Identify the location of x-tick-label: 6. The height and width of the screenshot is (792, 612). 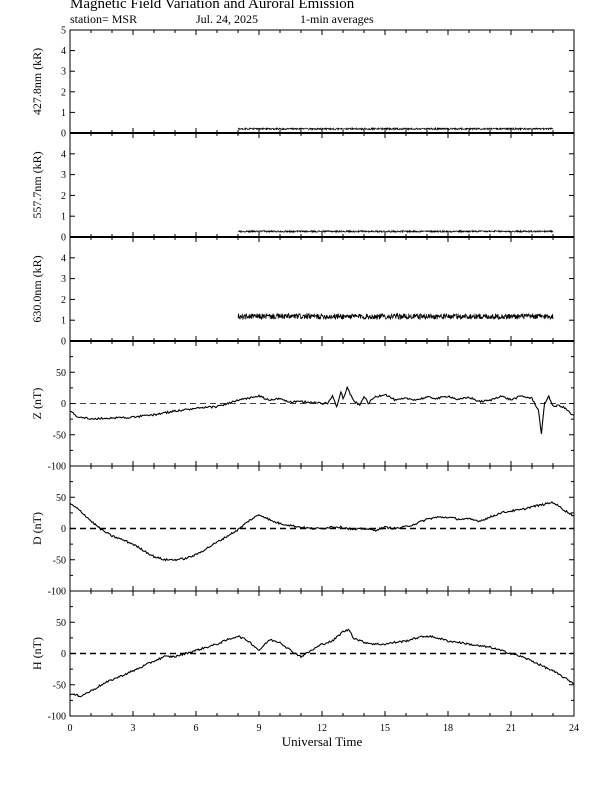
(196, 728).